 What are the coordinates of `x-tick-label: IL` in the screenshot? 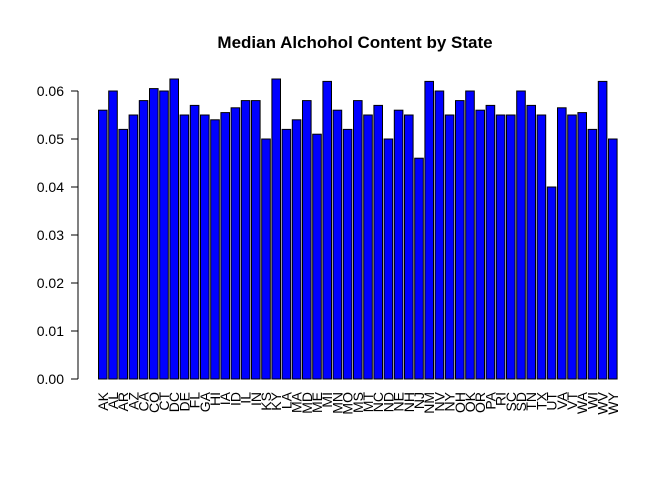 It's located at (246, 398).